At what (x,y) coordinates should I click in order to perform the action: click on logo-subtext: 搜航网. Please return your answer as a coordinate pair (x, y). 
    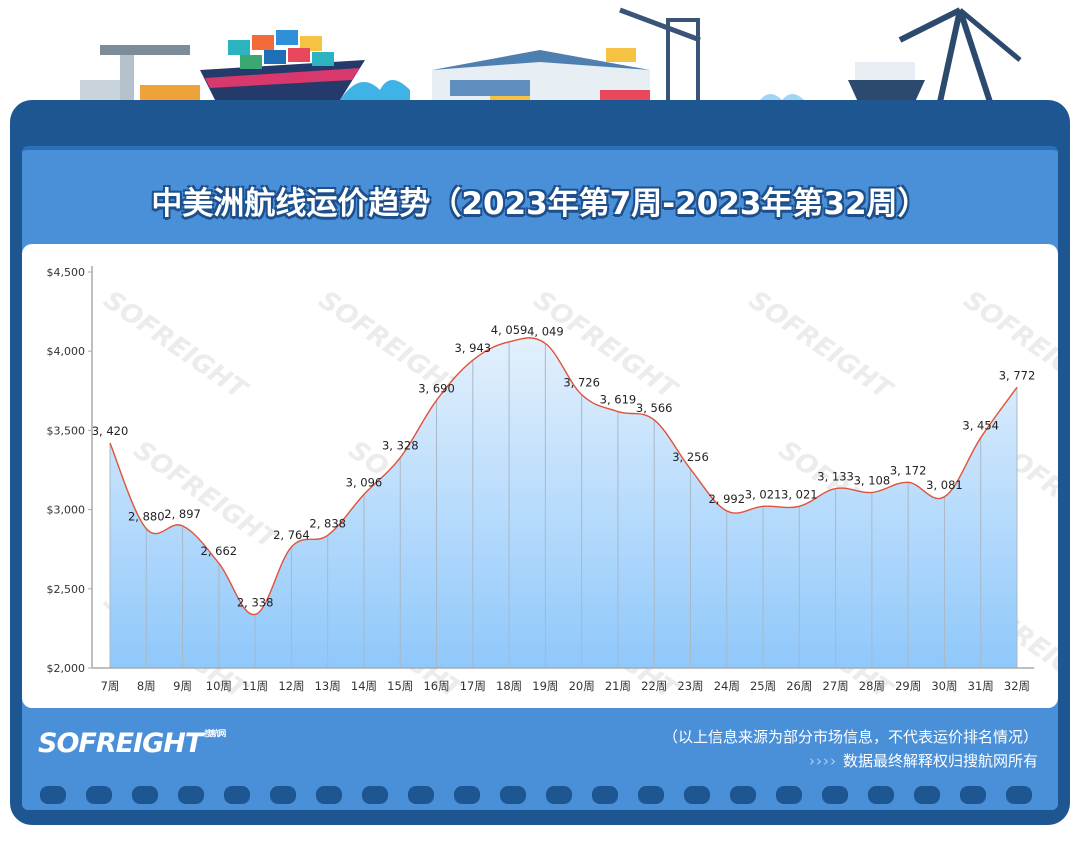
    Looking at the image, I should click on (215, 733).